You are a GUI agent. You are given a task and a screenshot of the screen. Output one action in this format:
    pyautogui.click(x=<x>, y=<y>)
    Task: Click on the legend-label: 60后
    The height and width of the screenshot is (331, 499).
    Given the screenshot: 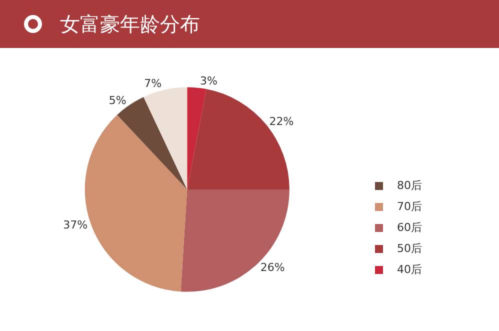 What is the action you would take?
    pyautogui.click(x=409, y=227)
    